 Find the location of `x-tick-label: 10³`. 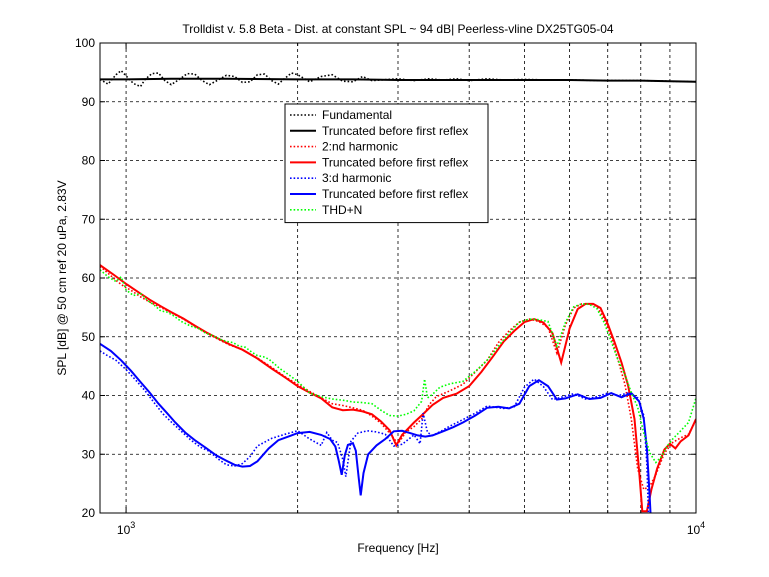

x-tick-label: 10³ is located at coordinates (126, 528).